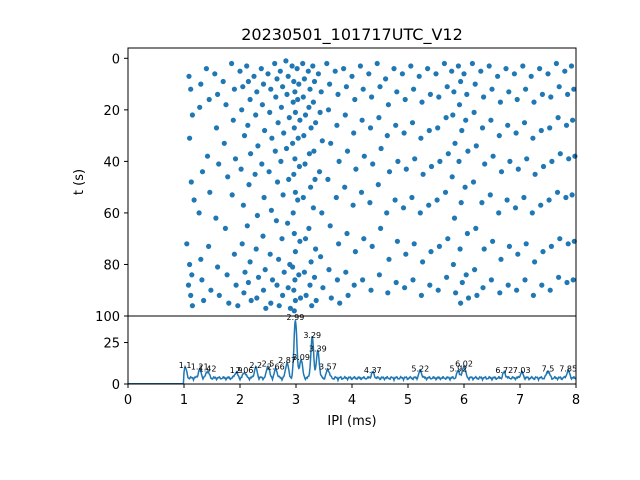 The image size is (640, 480). I want to click on histogram-peak-label: 1.1, so click(185, 365).